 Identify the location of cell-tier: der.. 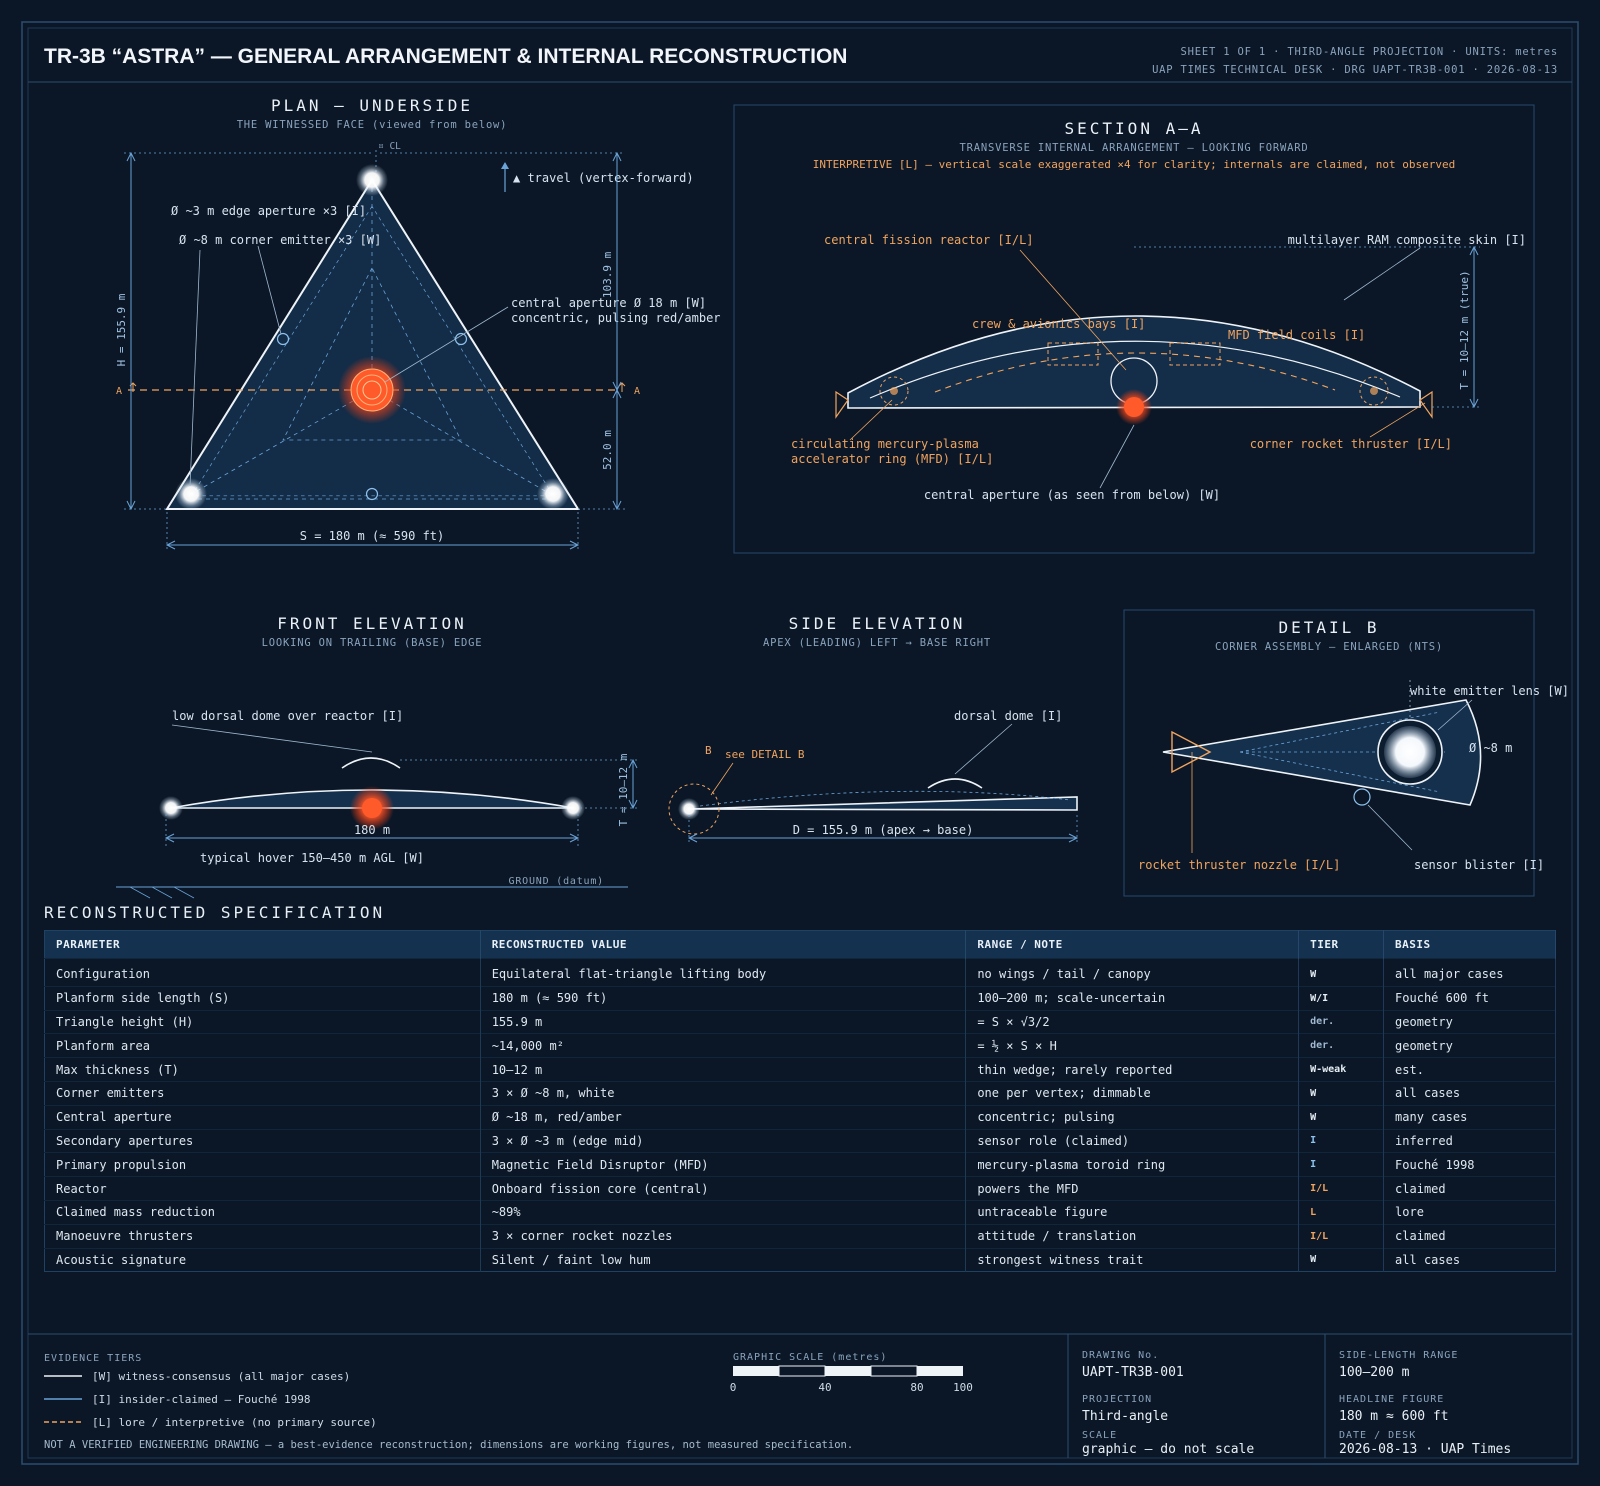
(1341, 1021).